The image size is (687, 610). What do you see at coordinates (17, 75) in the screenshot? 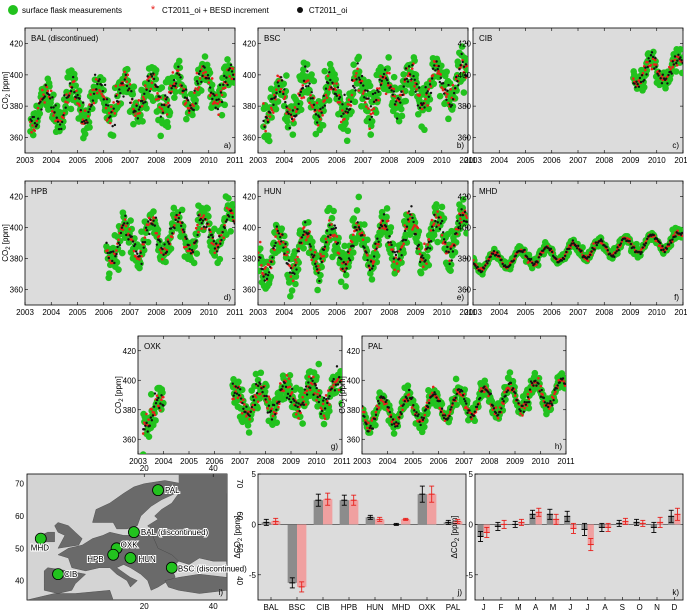
I see `panel-a-ytick-label: 400` at bounding box center [17, 75].